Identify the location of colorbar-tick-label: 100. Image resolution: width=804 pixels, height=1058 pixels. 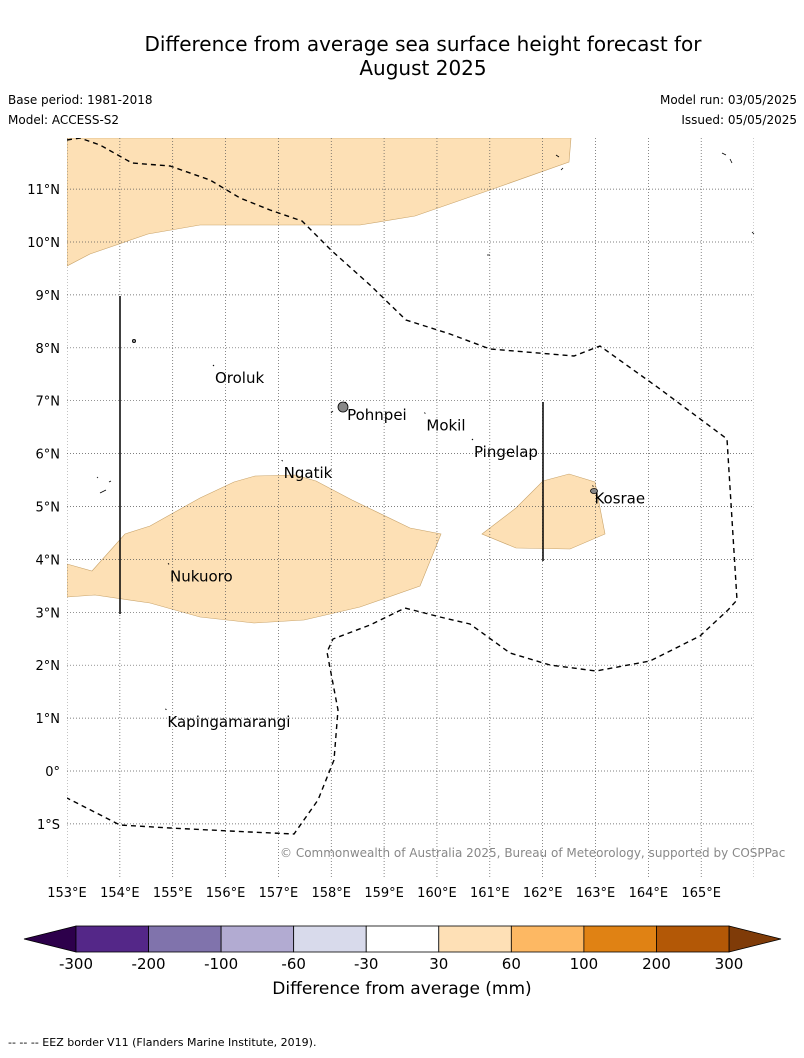
(584, 964).